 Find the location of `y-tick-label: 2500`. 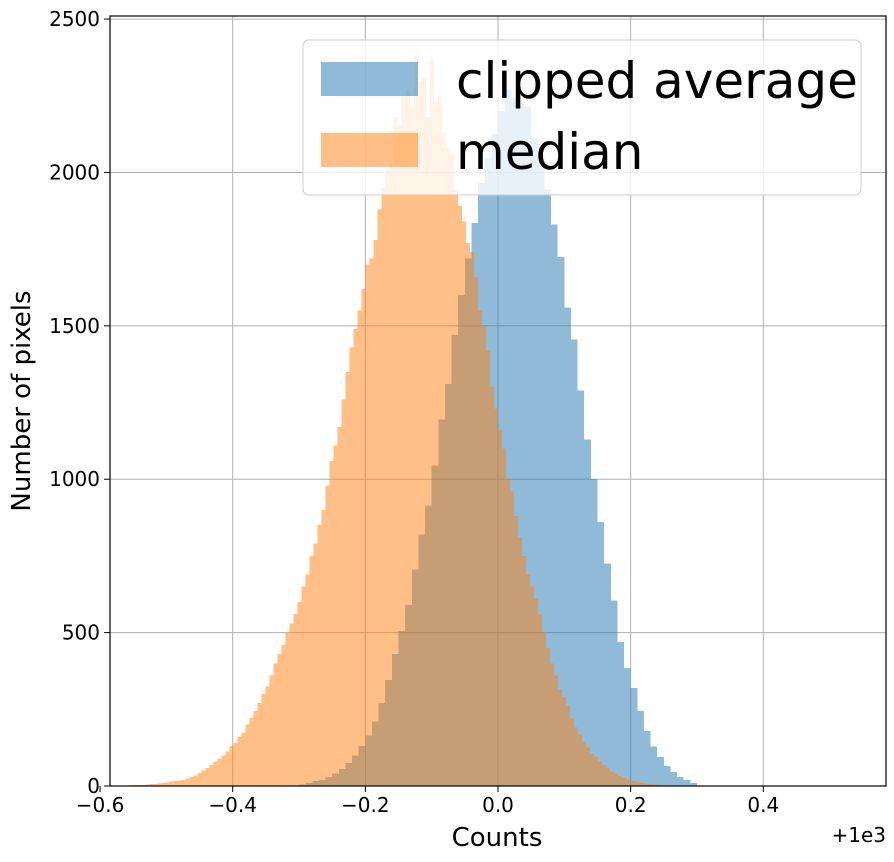

y-tick-label: 2500 is located at coordinates (74, 19).